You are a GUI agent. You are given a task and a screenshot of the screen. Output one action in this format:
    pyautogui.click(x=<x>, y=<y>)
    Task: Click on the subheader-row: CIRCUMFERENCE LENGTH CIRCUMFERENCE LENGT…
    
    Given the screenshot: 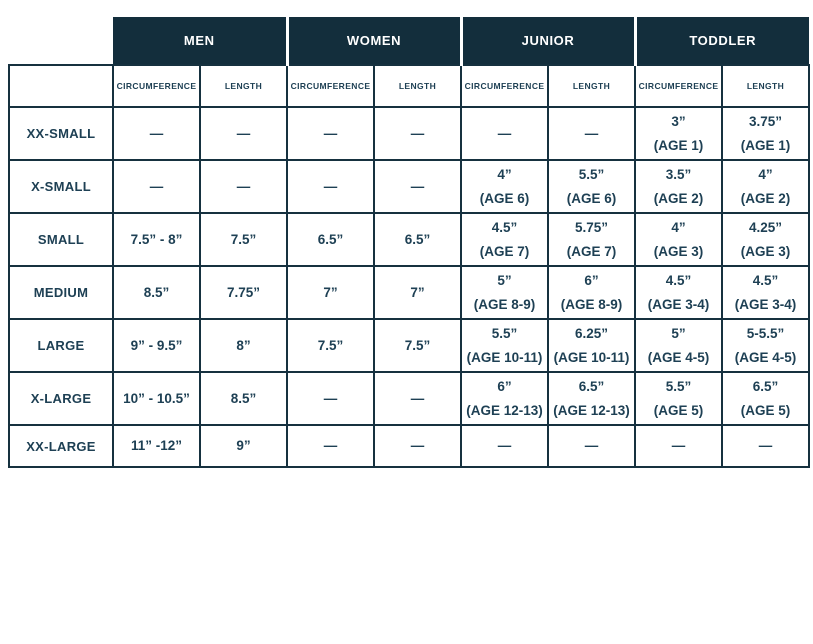 What is the action you would take?
    pyautogui.click(x=409, y=86)
    